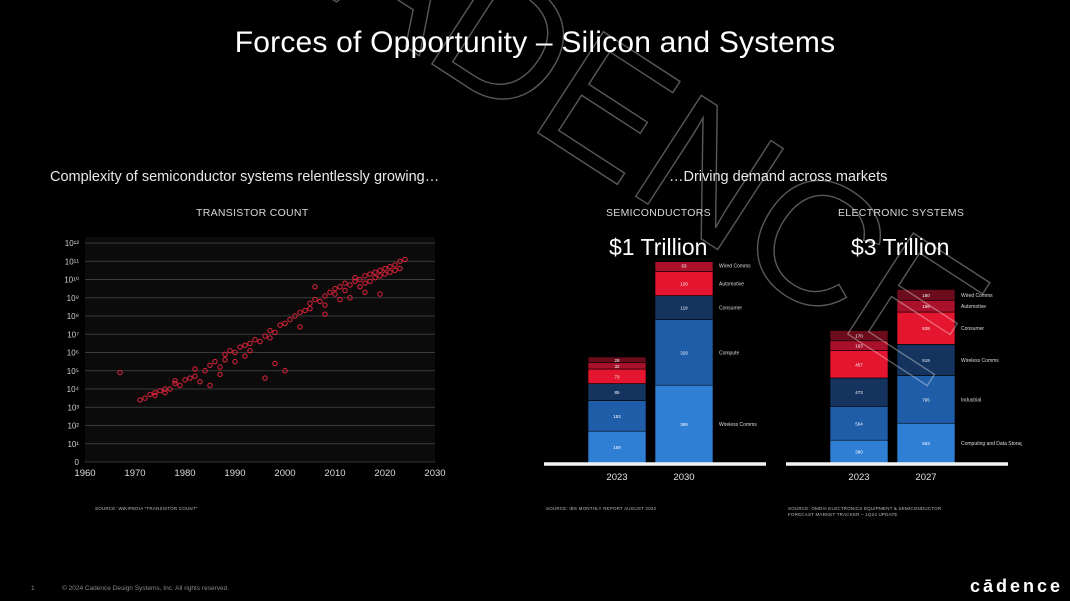  Describe the element at coordinates (729, 353) in the screenshot. I see `legend-label: Compute` at that location.